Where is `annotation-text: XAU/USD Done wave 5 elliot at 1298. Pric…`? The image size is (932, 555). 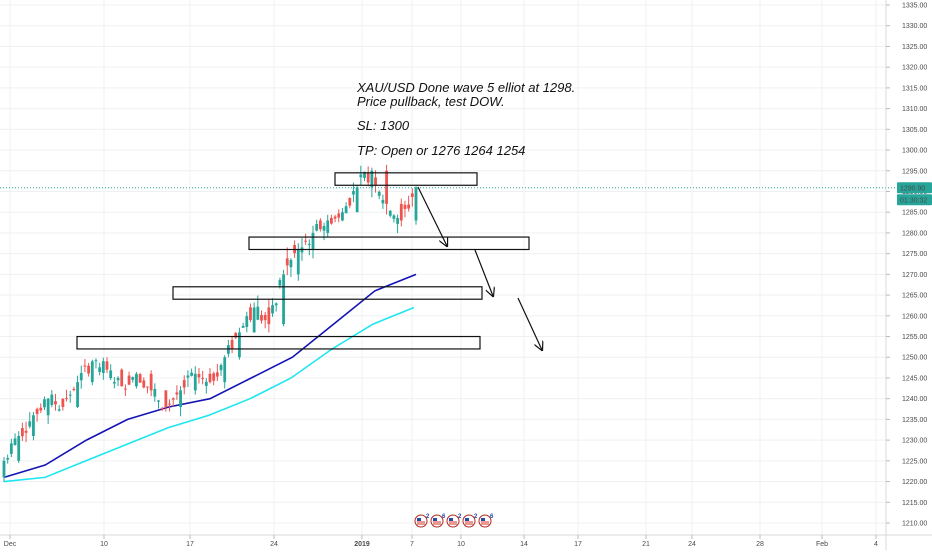 annotation-text: XAU/USD Done wave 5 elliot at 1298. Pric… is located at coordinates (465, 119).